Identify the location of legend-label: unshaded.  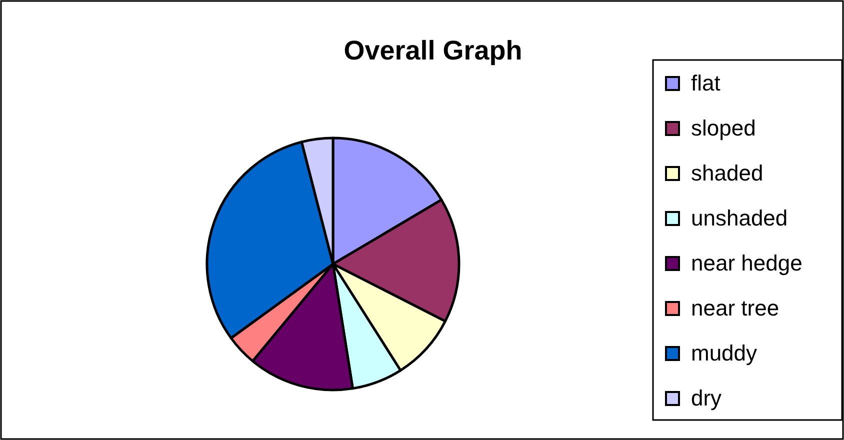
(739, 218).